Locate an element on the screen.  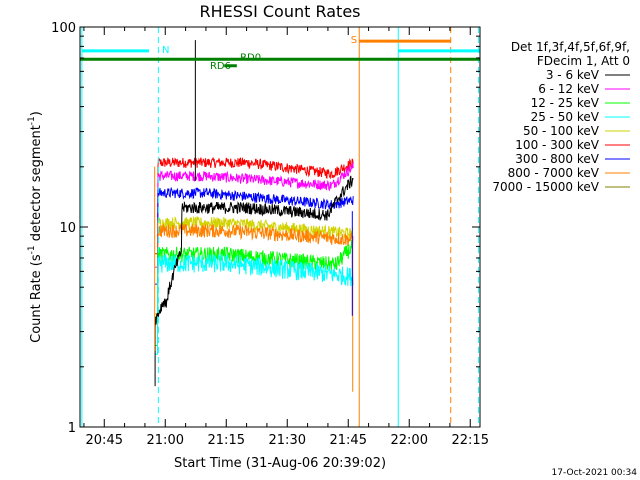
legend-label: 300 - 800 keV is located at coordinates (557, 159).